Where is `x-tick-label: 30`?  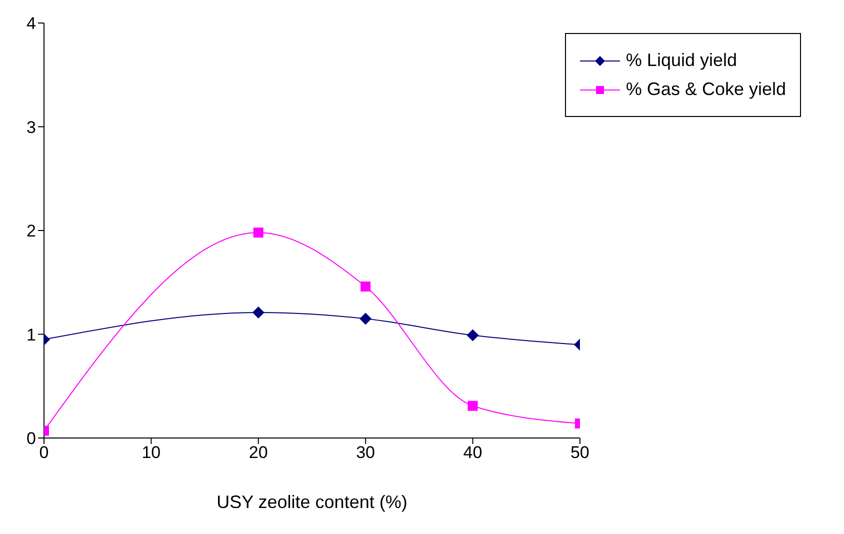 x-tick-label: 30 is located at coordinates (366, 452).